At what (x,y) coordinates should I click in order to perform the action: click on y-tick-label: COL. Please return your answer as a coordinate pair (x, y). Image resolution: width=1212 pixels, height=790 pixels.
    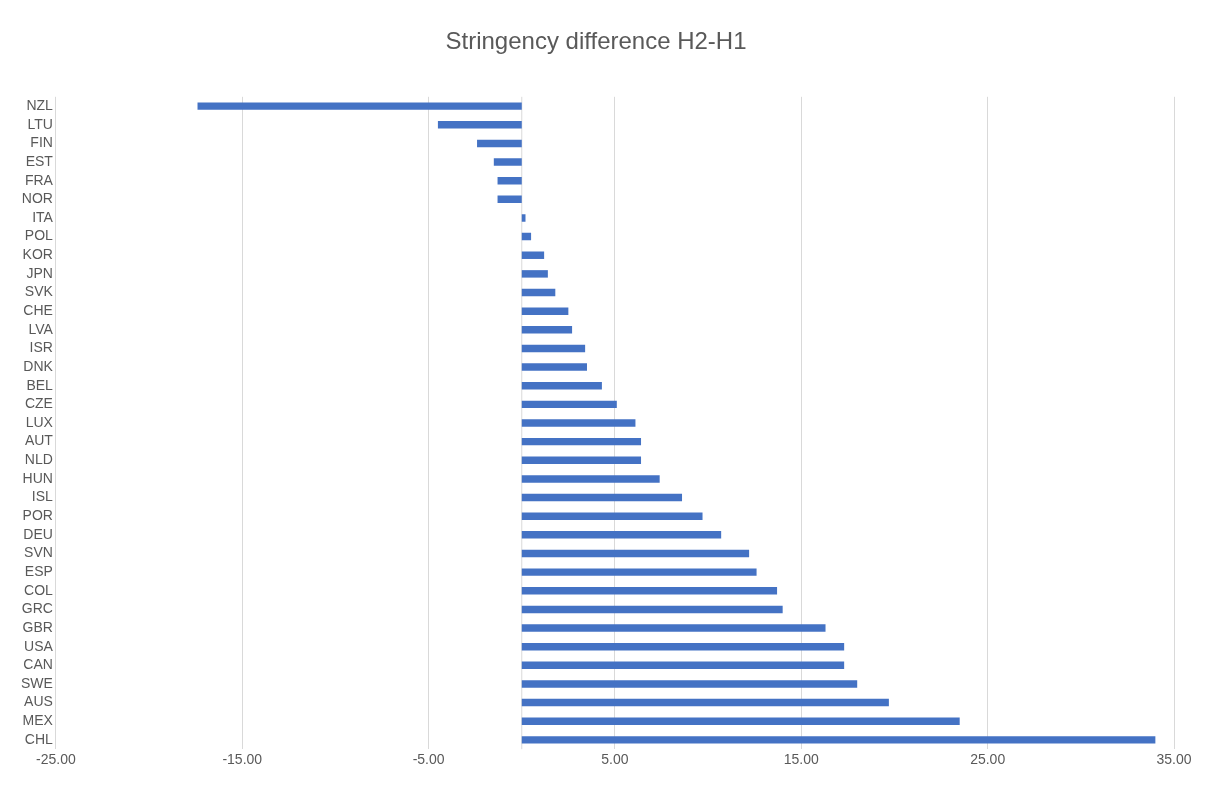
    Looking at the image, I should click on (39, 589).